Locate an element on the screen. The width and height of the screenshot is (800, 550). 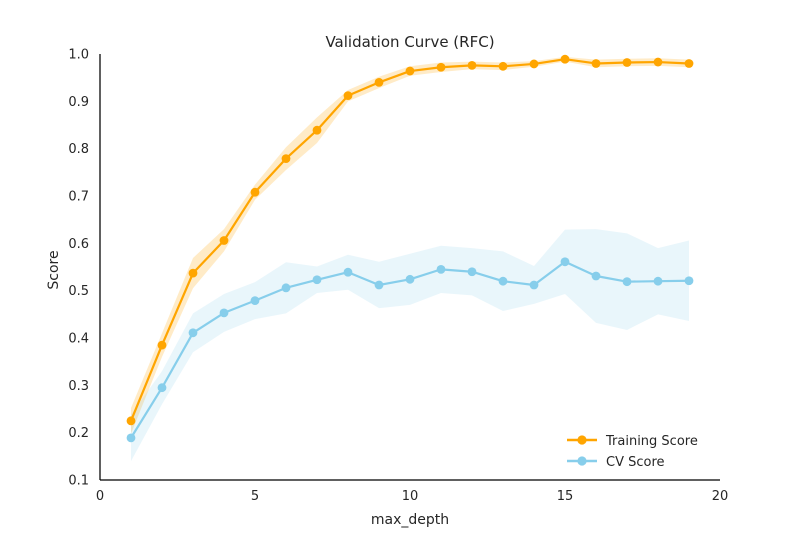
x-tick-label: 20 is located at coordinates (720, 496).